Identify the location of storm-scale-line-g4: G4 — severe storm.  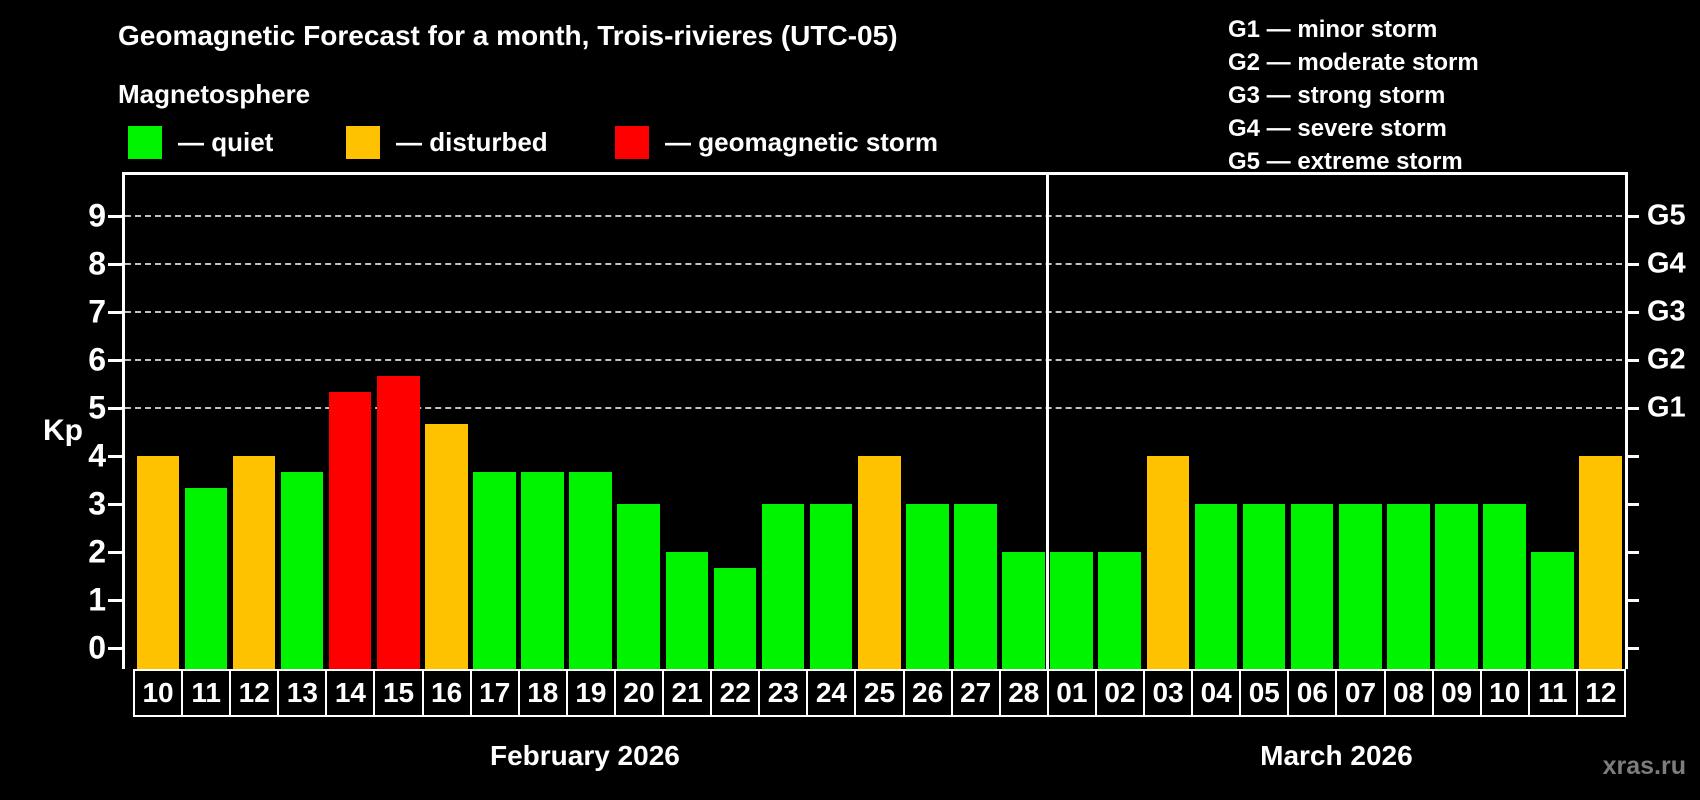
(1337, 128).